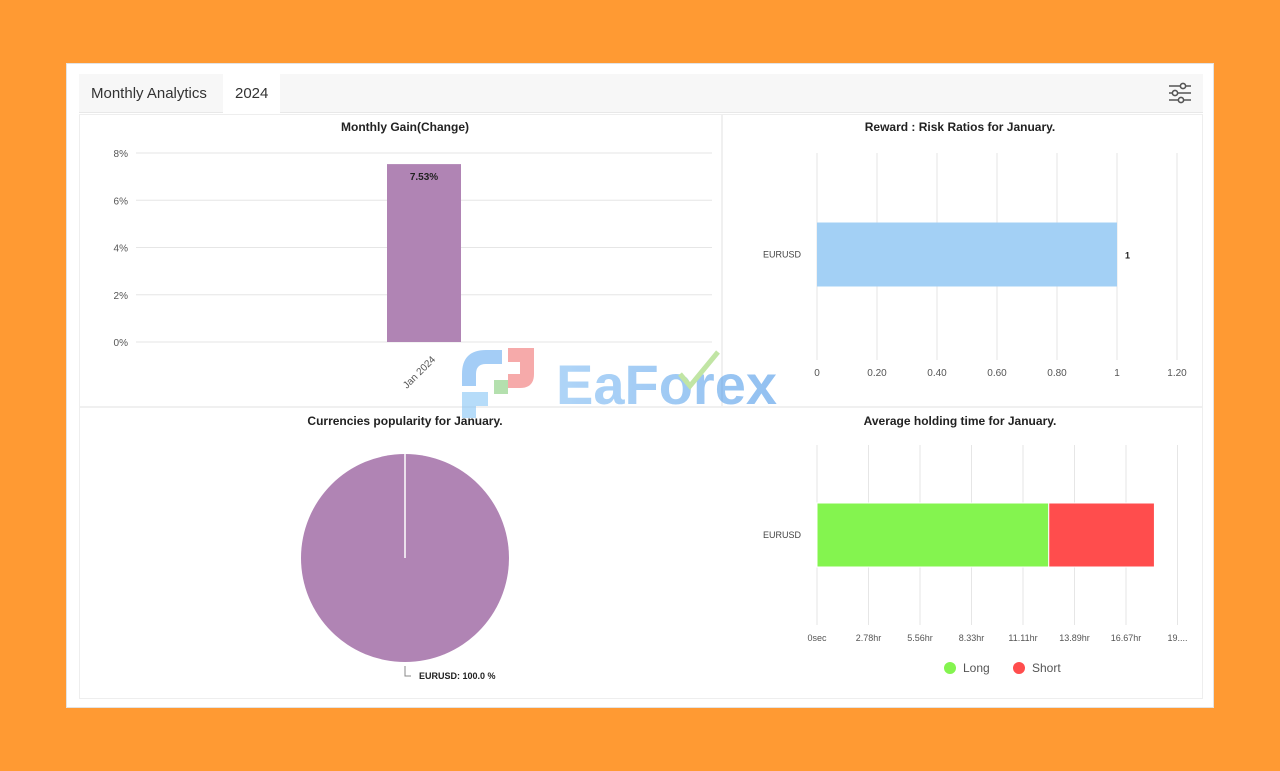 This screenshot has width=1280, height=771. Describe the element at coordinates (937, 373) in the screenshot. I see `x-tick-label: 0.40` at that location.